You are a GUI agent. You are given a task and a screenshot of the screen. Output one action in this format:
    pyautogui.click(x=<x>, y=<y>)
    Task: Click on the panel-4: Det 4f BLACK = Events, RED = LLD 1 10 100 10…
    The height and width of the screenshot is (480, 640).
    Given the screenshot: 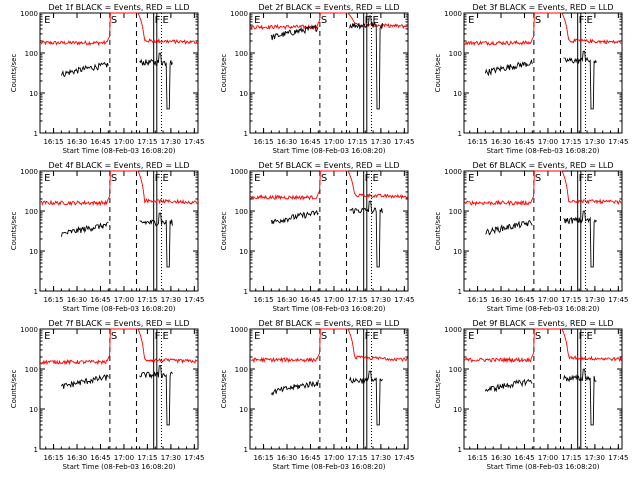 What is the action you would take?
    pyautogui.click(x=107, y=237)
    